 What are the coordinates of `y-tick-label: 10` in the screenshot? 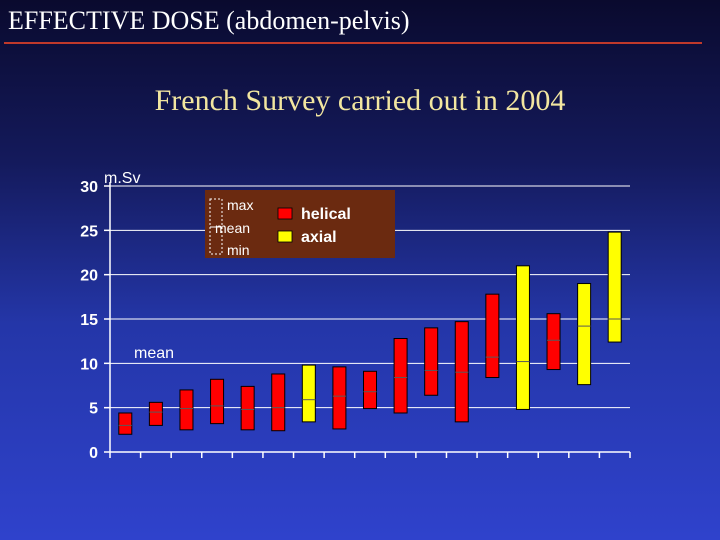 It's located at (89, 364).